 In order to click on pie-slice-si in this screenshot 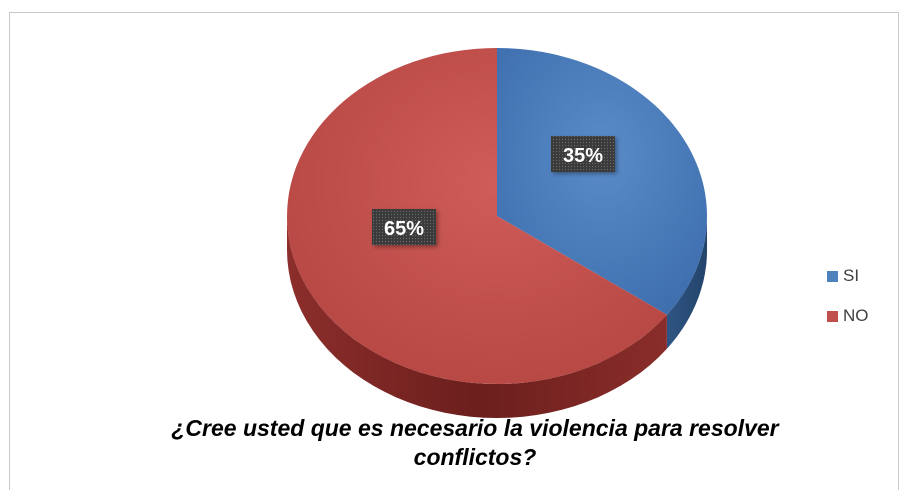, I will do `click(602, 181)`.